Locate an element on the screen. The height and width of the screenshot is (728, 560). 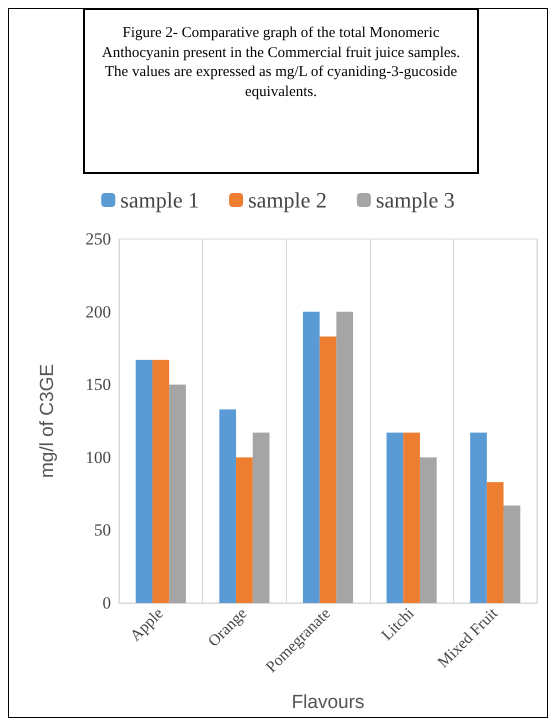
y-tick-label: 250 is located at coordinates (98, 239).